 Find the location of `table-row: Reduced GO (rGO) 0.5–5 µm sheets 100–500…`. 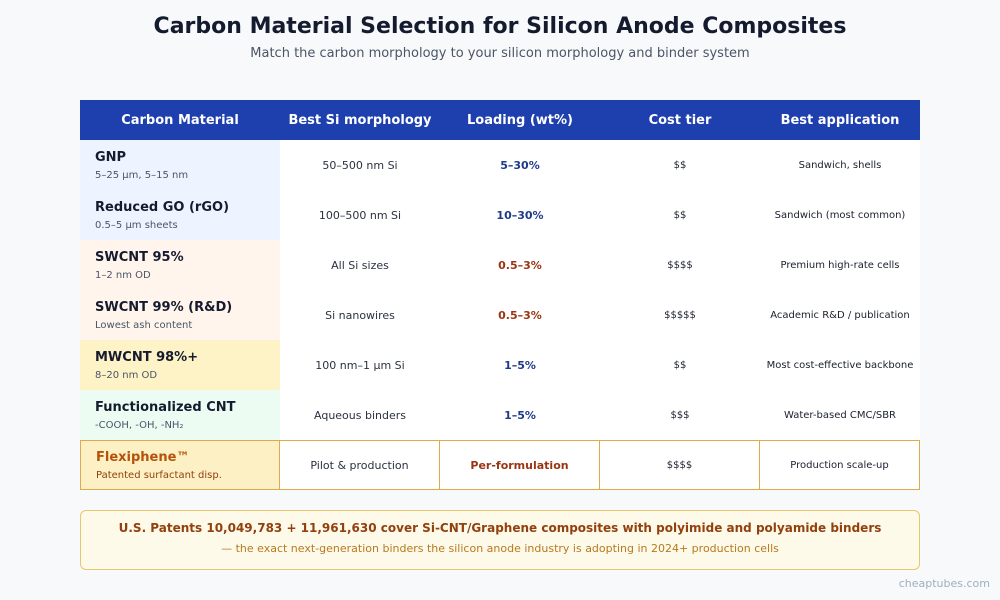

table-row: Reduced GO (rGO) 0.5–5 µm sheets 100–500… is located at coordinates (500, 215).